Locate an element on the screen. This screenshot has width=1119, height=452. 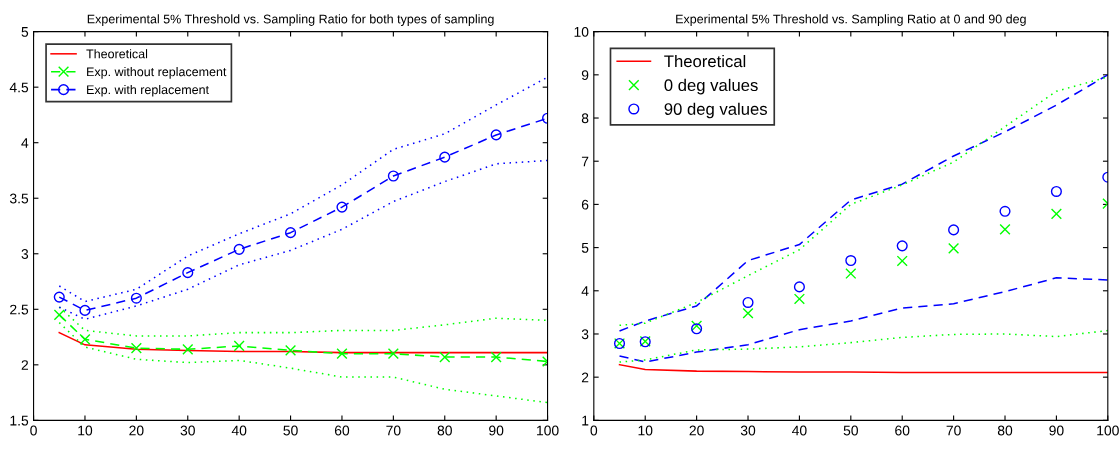
y-tick-label: 8 is located at coordinates (585, 118).